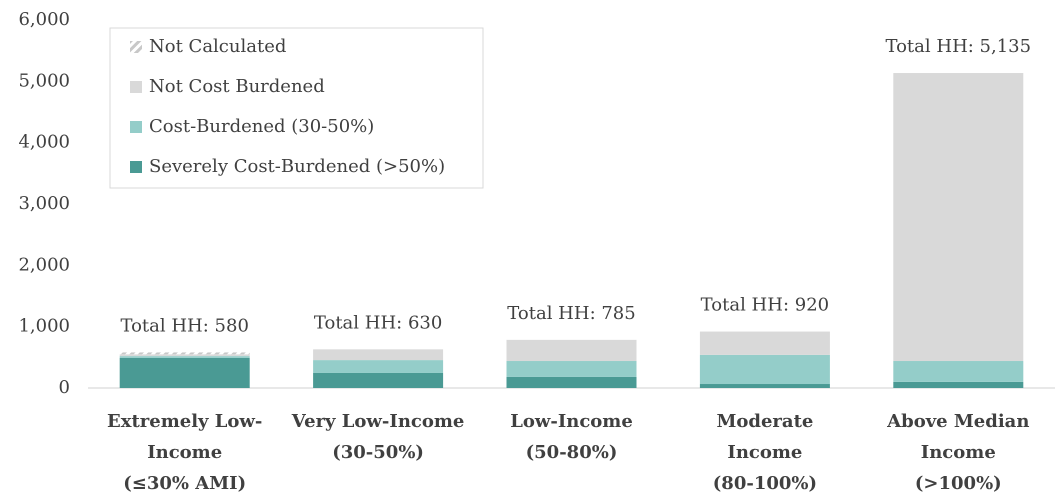  Describe the element at coordinates (217, 46) in the screenshot. I see `legend-label: Not Calculated` at that location.